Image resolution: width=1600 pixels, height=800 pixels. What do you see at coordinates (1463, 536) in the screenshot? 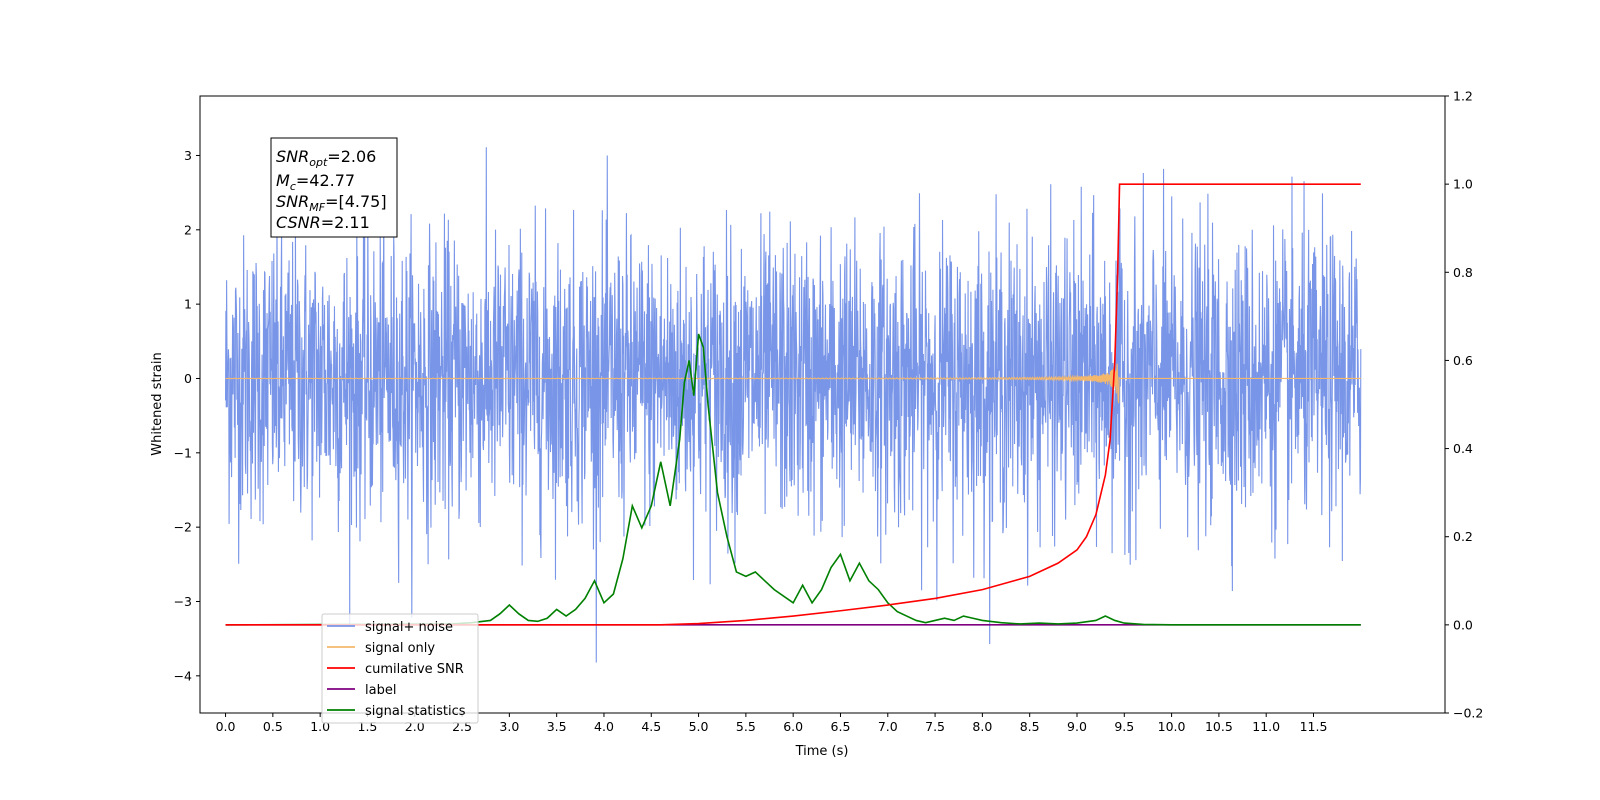
I see `y2-tick-label: 0.2` at bounding box center [1463, 536].